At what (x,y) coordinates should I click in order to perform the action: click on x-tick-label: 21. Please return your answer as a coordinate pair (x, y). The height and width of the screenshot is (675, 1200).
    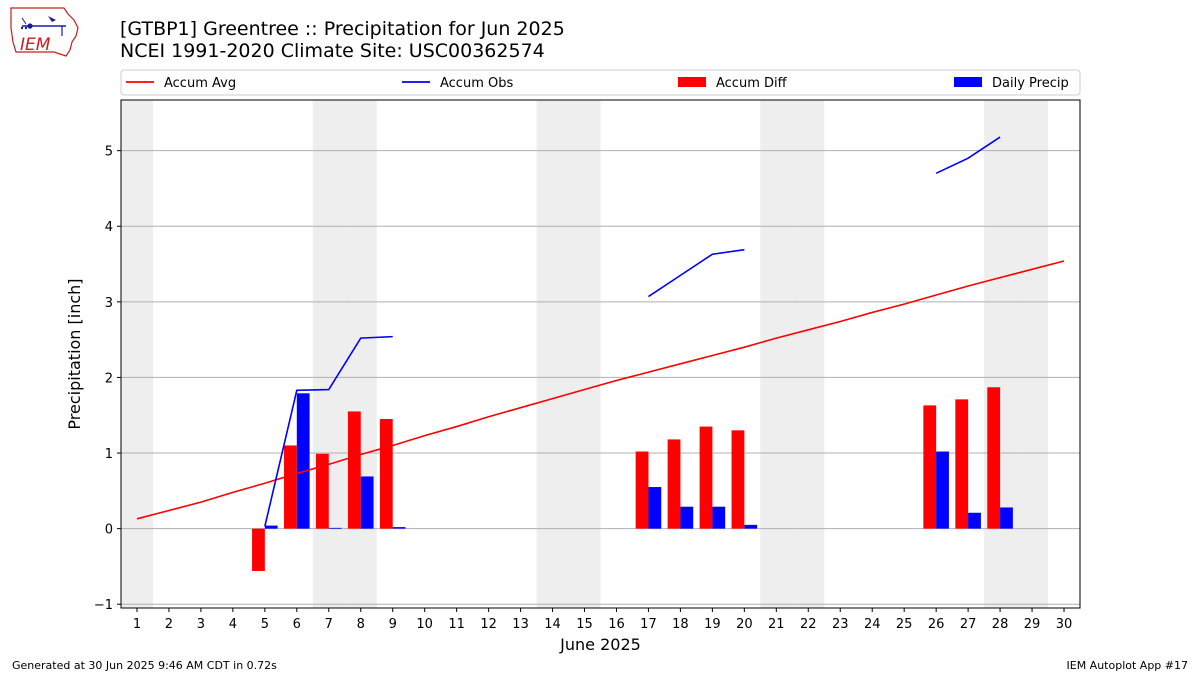
    Looking at the image, I should click on (776, 624).